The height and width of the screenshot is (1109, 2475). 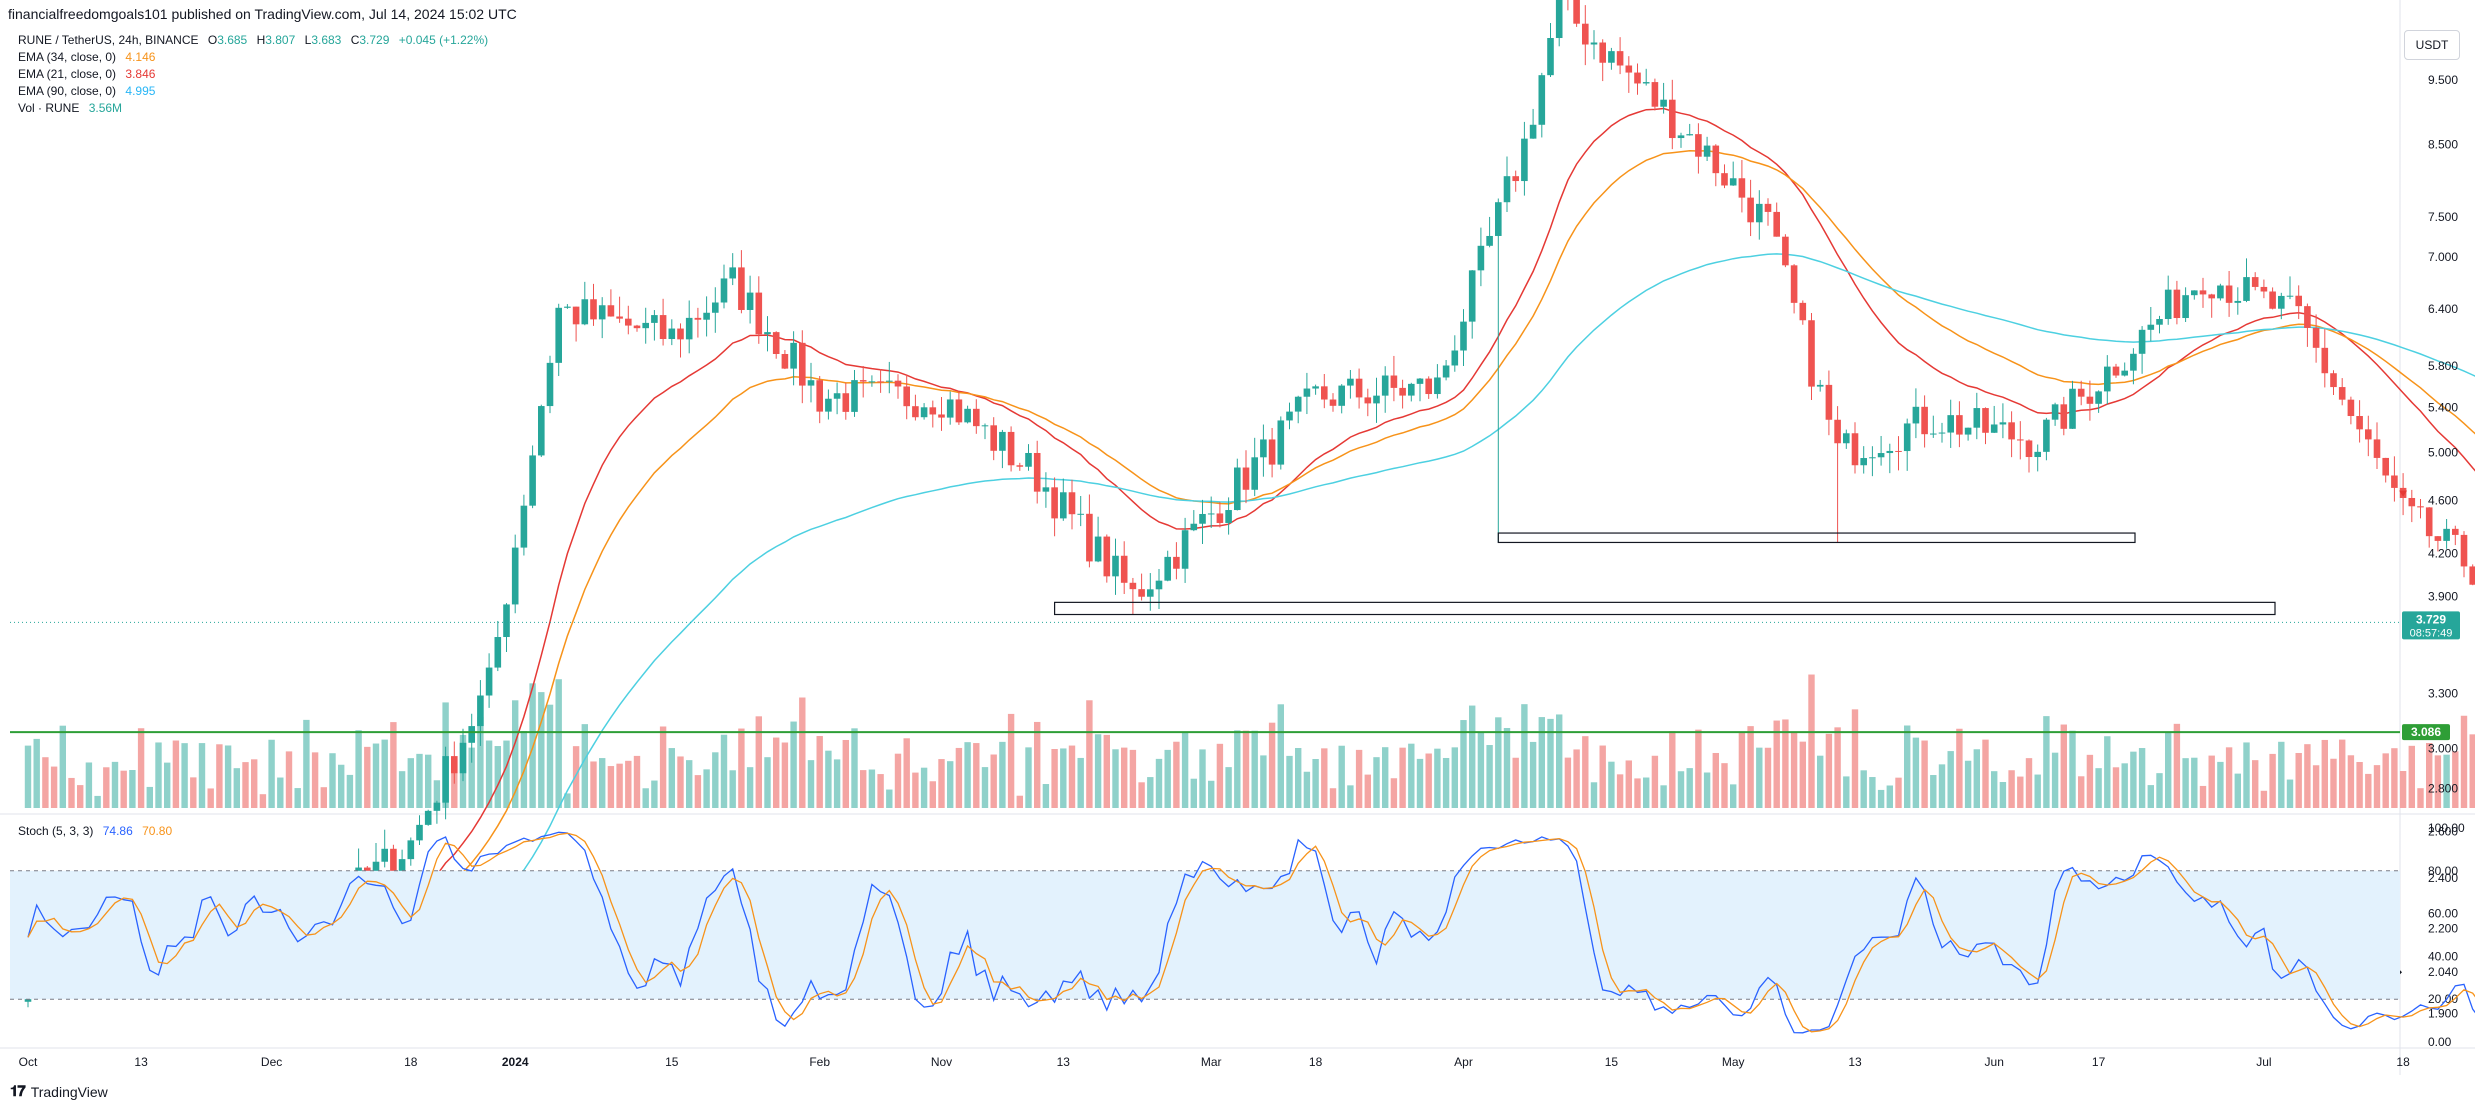 What do you see at coordinates (253, 57) in the screenshot?
I see `indicator-row-ema34: EMA (34, close, 0) 4.146` at bounding box center [253, 57].